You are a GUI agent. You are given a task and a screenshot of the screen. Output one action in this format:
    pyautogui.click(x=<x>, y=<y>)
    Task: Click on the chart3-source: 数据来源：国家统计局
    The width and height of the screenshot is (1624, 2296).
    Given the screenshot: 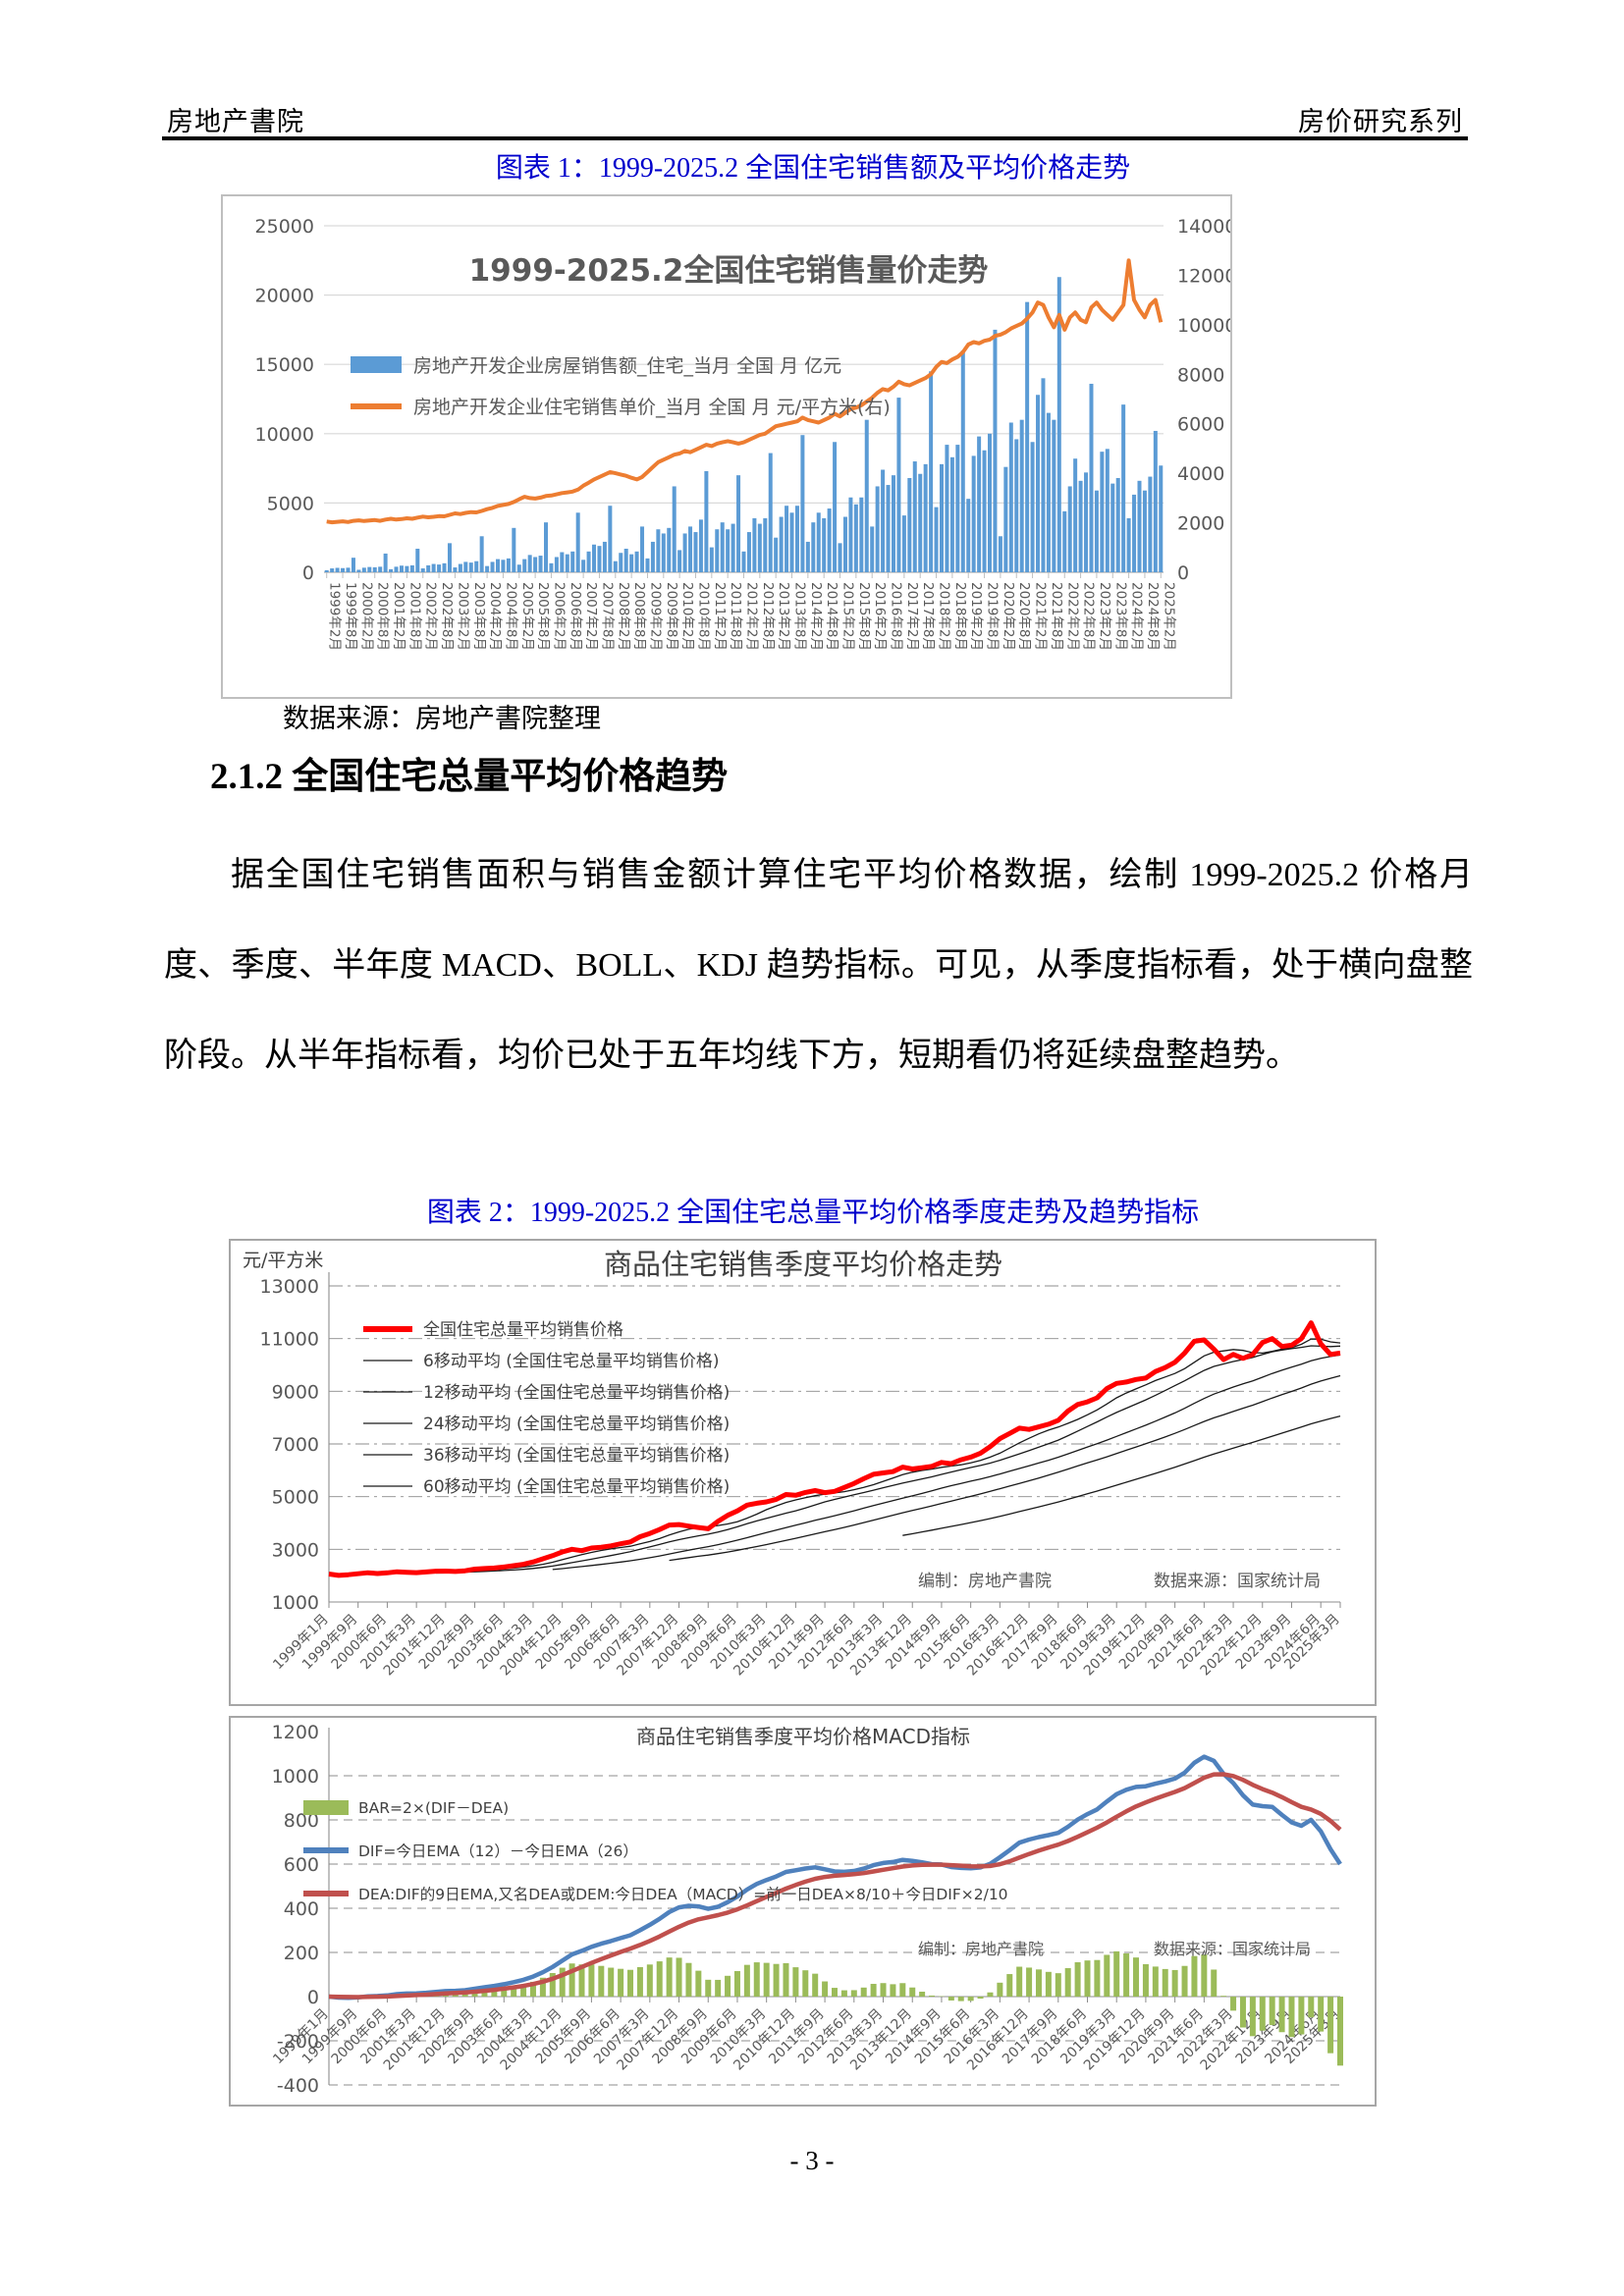 What is the action you would take?
    pyautogui.click(x=1232, y=1949)
    